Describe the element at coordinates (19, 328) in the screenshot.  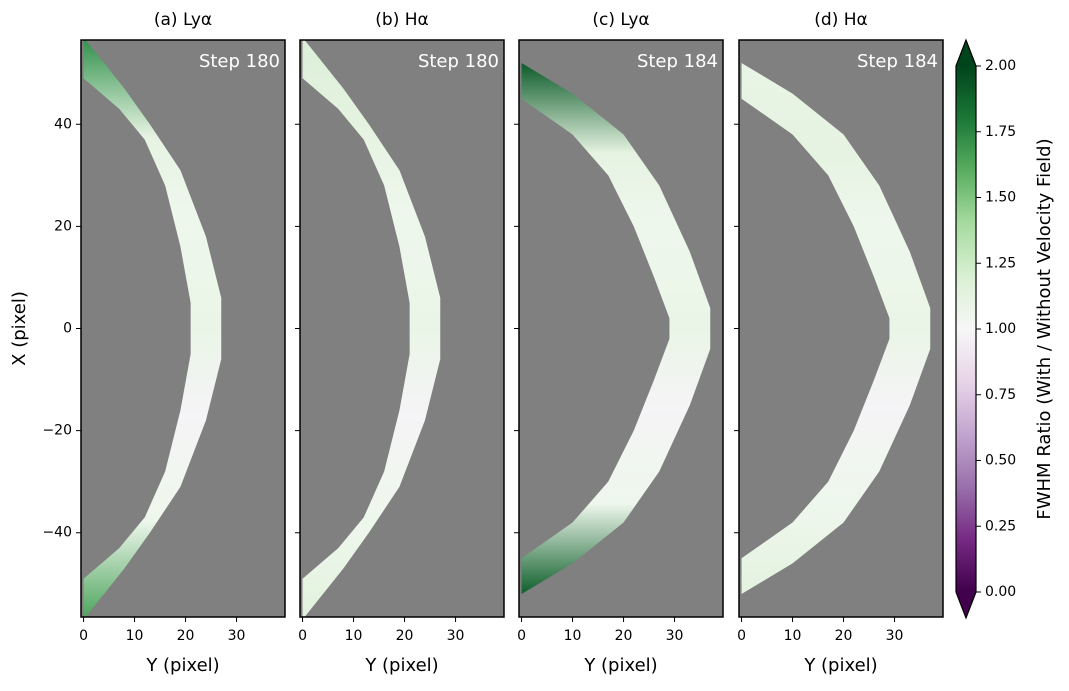
I see `y-axis-label: X (pixel)` at that location.